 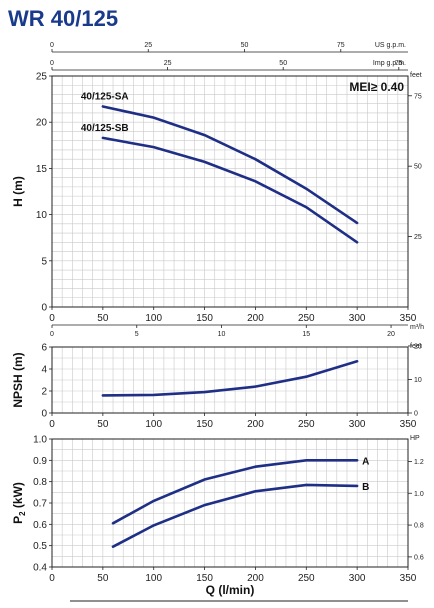 What do you see at coordinates (306, 318) in the screenshot?
I see `head-x-tick-label: 250` at bounding box center [306, 318].